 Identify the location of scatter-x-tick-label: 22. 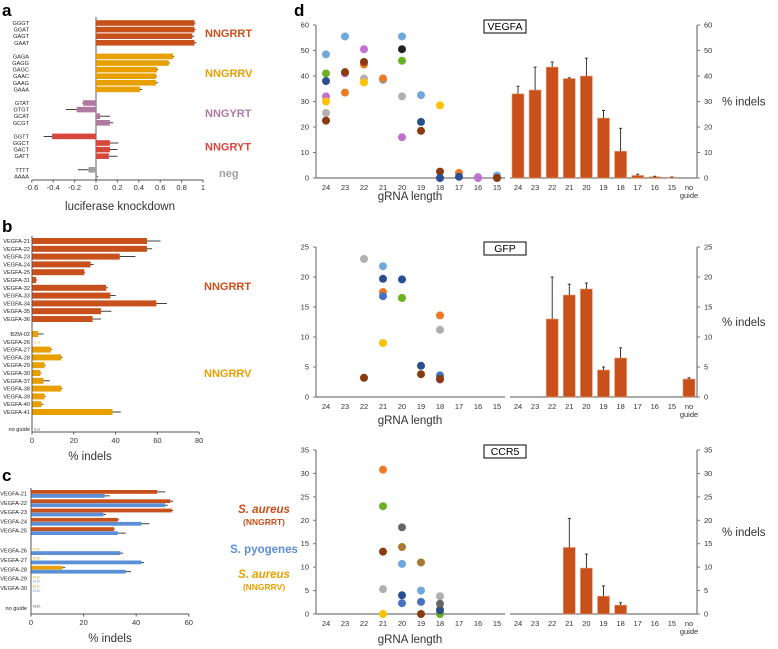
(364, 406).